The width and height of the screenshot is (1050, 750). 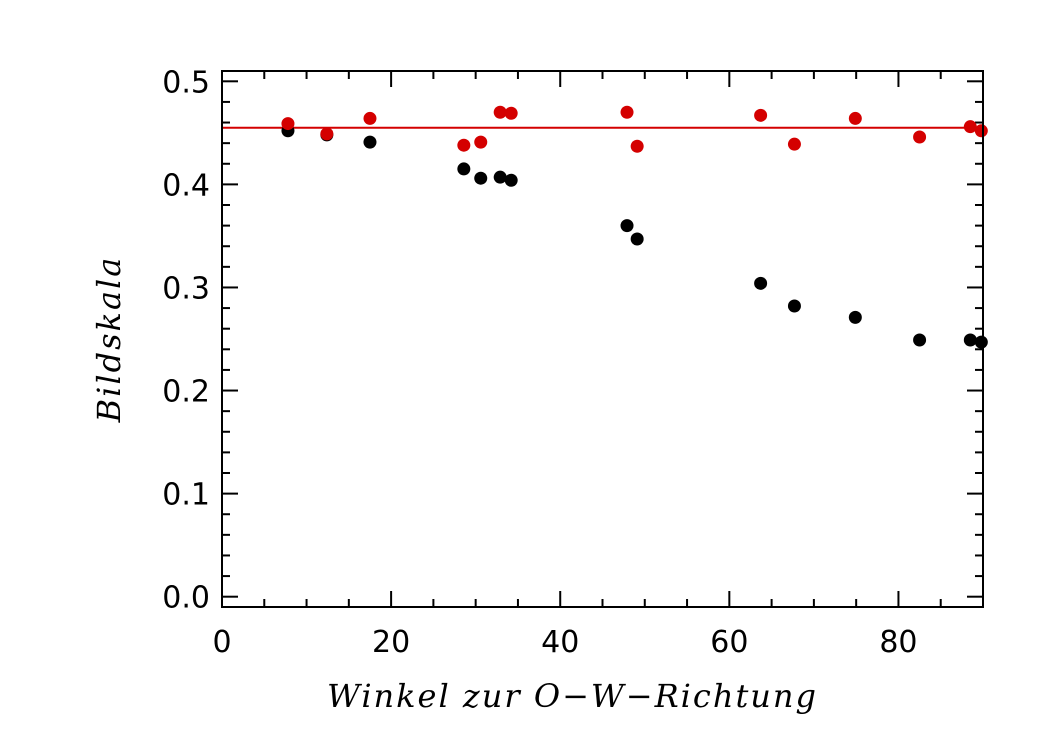 I want to click on y-tick-label: 0.2, so click(x=186, y=392).